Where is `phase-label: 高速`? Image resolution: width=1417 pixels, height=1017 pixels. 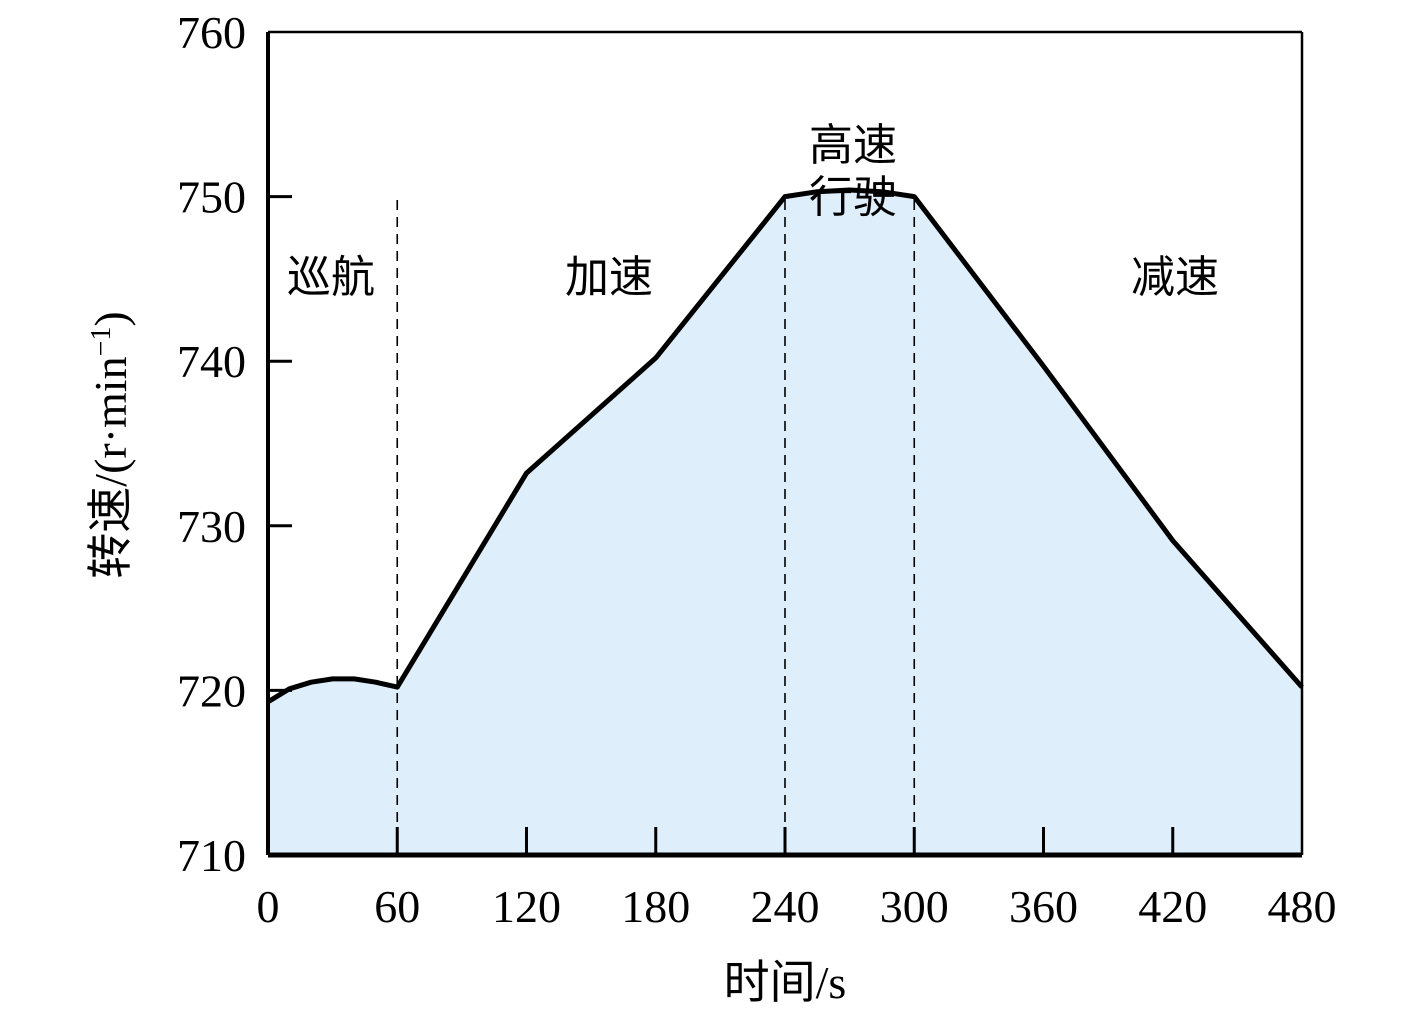
phase-label: 高速 is located at coordinates (853, 145).